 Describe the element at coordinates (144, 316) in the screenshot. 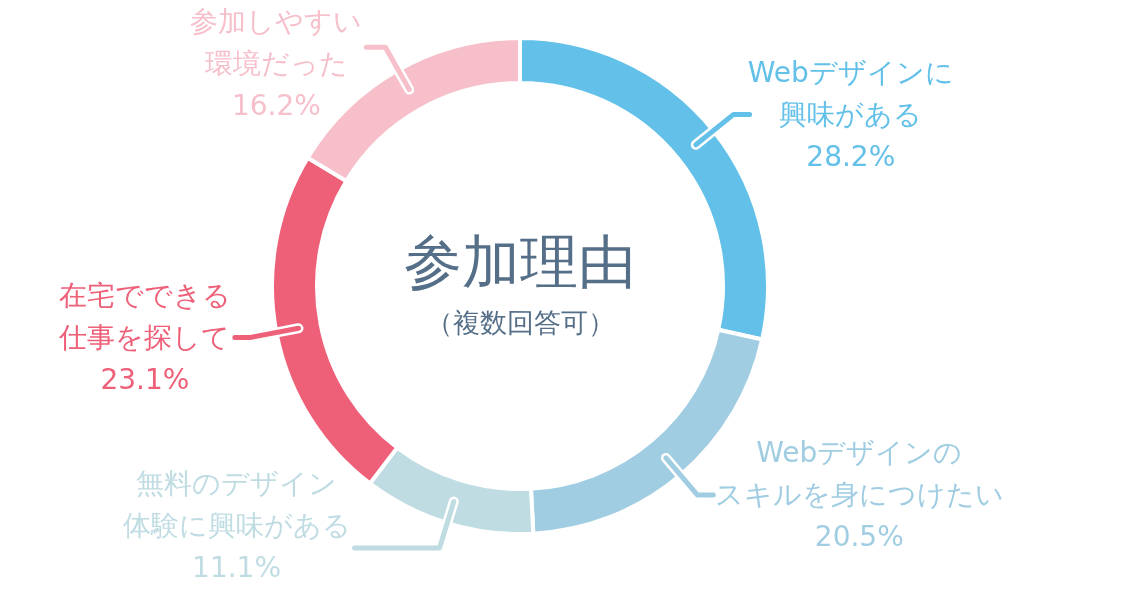

I see `legend-label: 在宅でできる仕事を探して` at that location.